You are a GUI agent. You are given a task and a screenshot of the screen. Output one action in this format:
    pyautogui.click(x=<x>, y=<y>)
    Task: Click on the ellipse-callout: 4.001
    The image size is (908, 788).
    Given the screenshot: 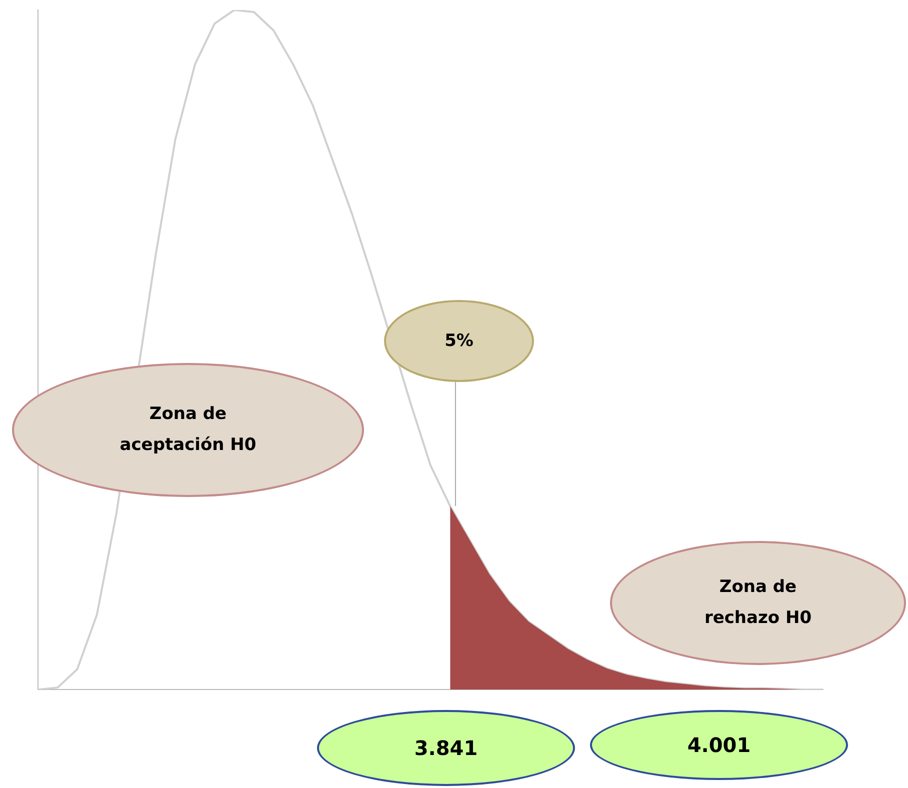 What is the action you would take?
    pyautogui.click(x=719, y=745)
    